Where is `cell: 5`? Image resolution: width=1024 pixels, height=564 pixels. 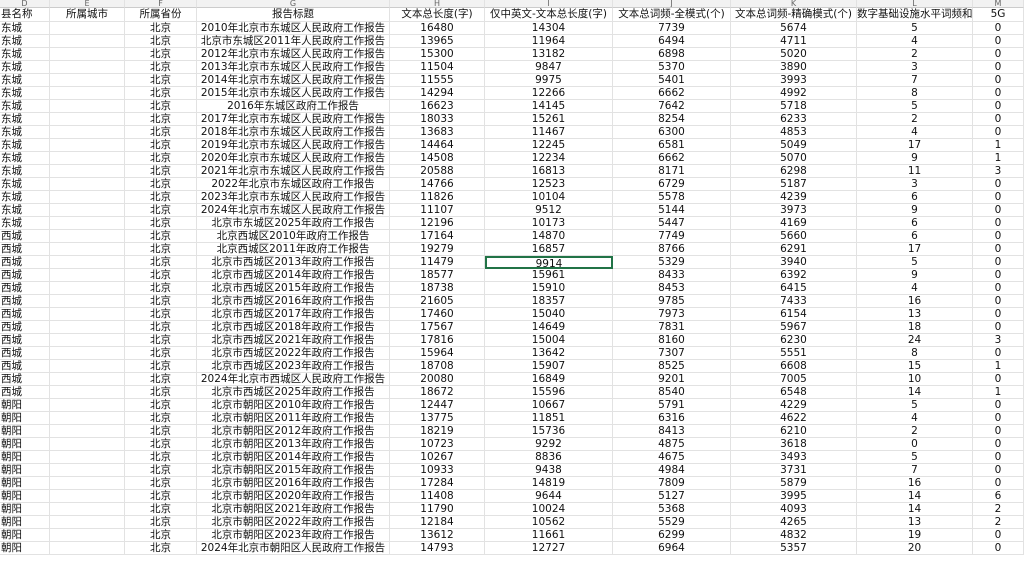 cell: 5 is located at coordinates (915, 28).